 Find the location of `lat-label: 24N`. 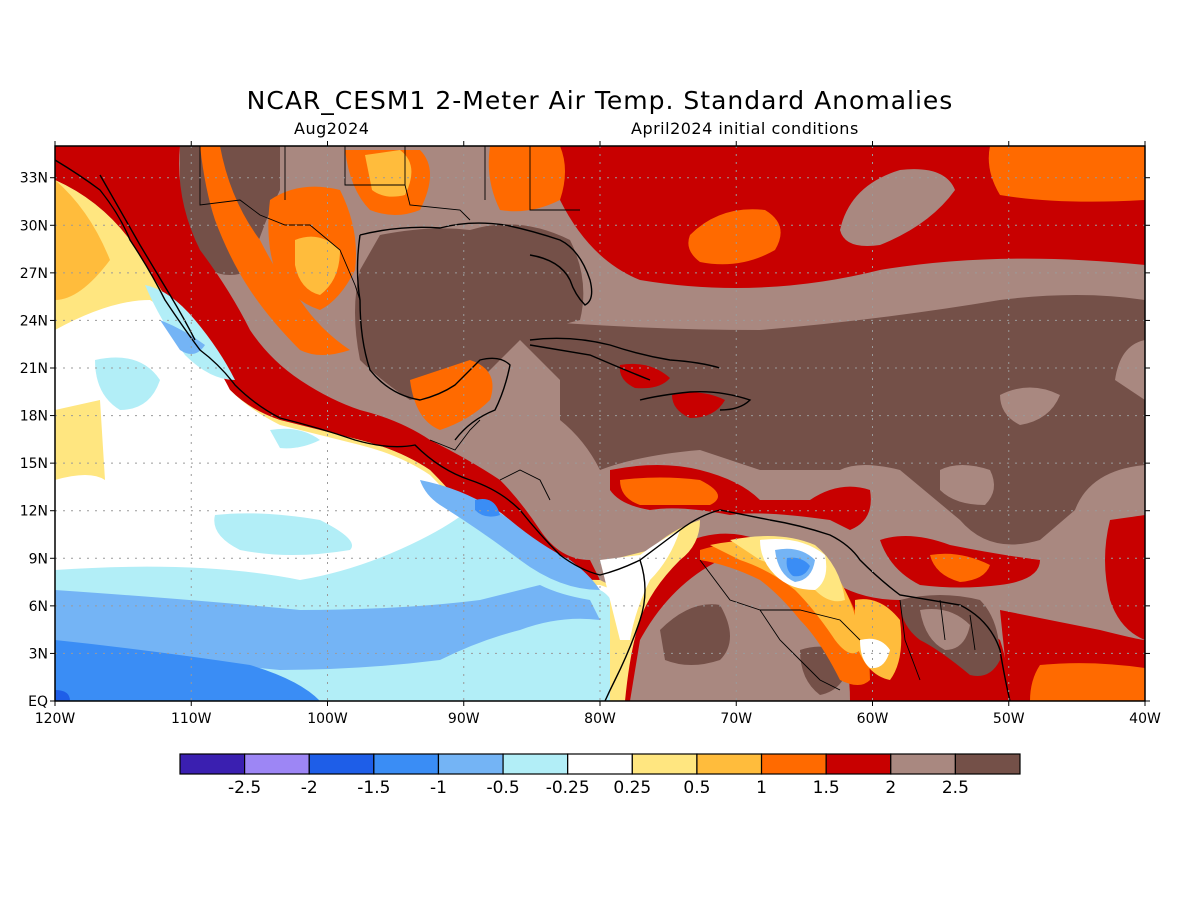

lat-label: 24N is located at coordinates (34, 321).